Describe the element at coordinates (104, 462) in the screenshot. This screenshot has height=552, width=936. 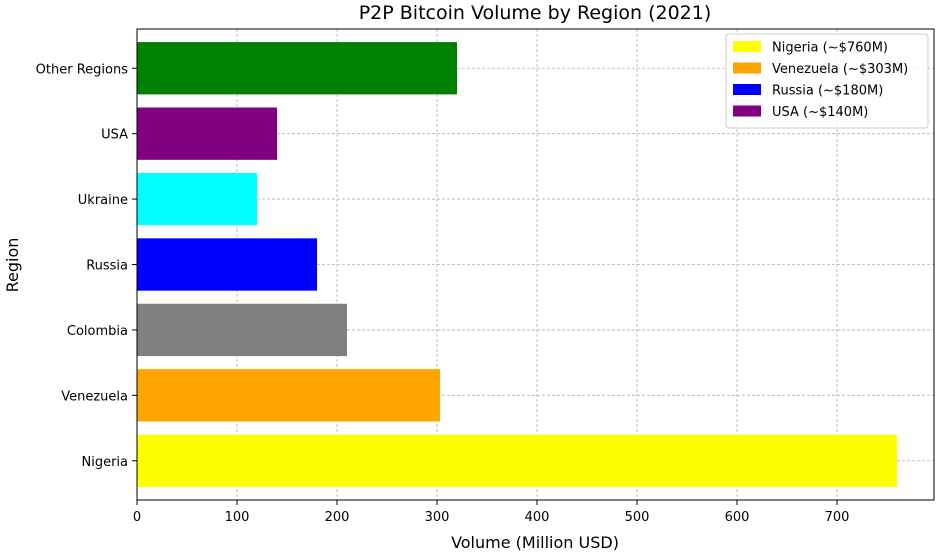
I see `y-tick-label: Nigeria` at that location.